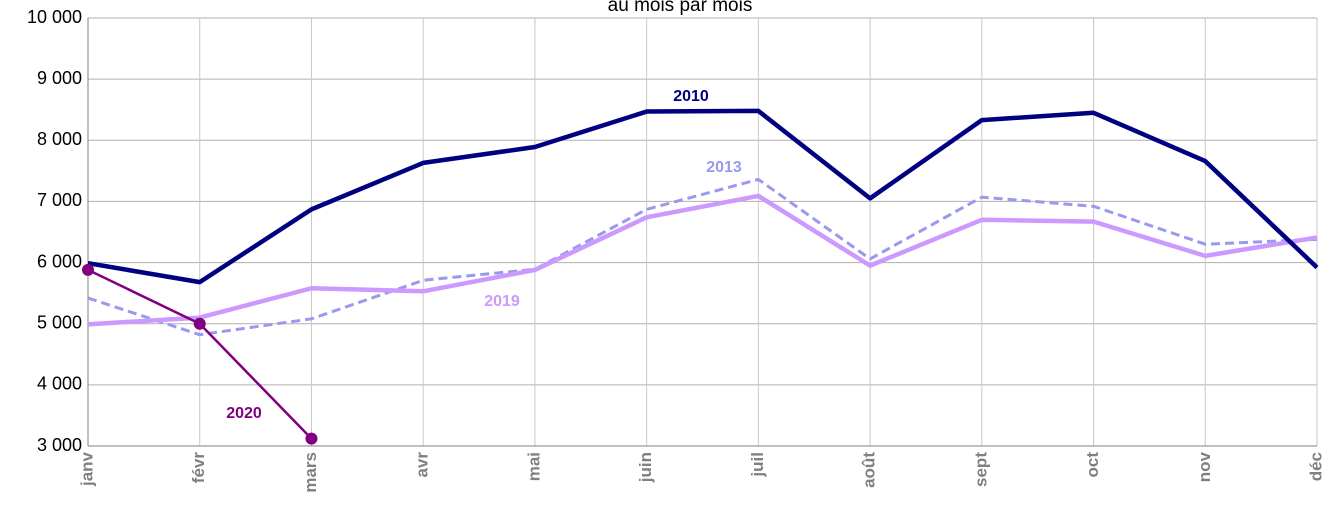 Image resolution: width=1325 pixels, height=508 pixels. Describe the element at coordinates (54, 17) in the screenshot. I see `y-tick-label: 10 000` at that location.